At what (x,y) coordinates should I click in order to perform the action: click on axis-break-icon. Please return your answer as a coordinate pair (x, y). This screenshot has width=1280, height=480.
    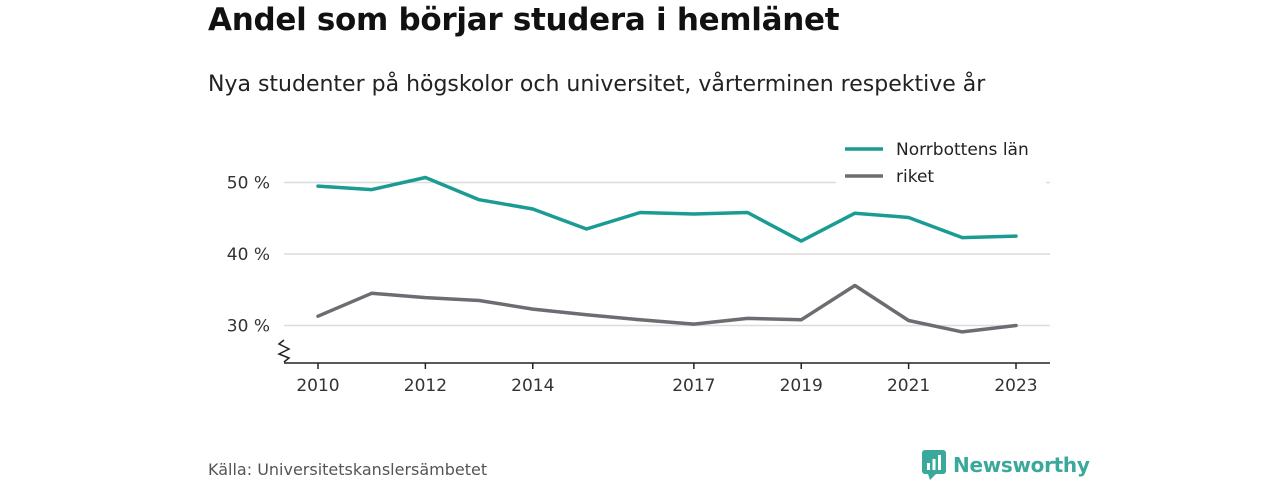
    Looking at the image, I should click on (284, 351).